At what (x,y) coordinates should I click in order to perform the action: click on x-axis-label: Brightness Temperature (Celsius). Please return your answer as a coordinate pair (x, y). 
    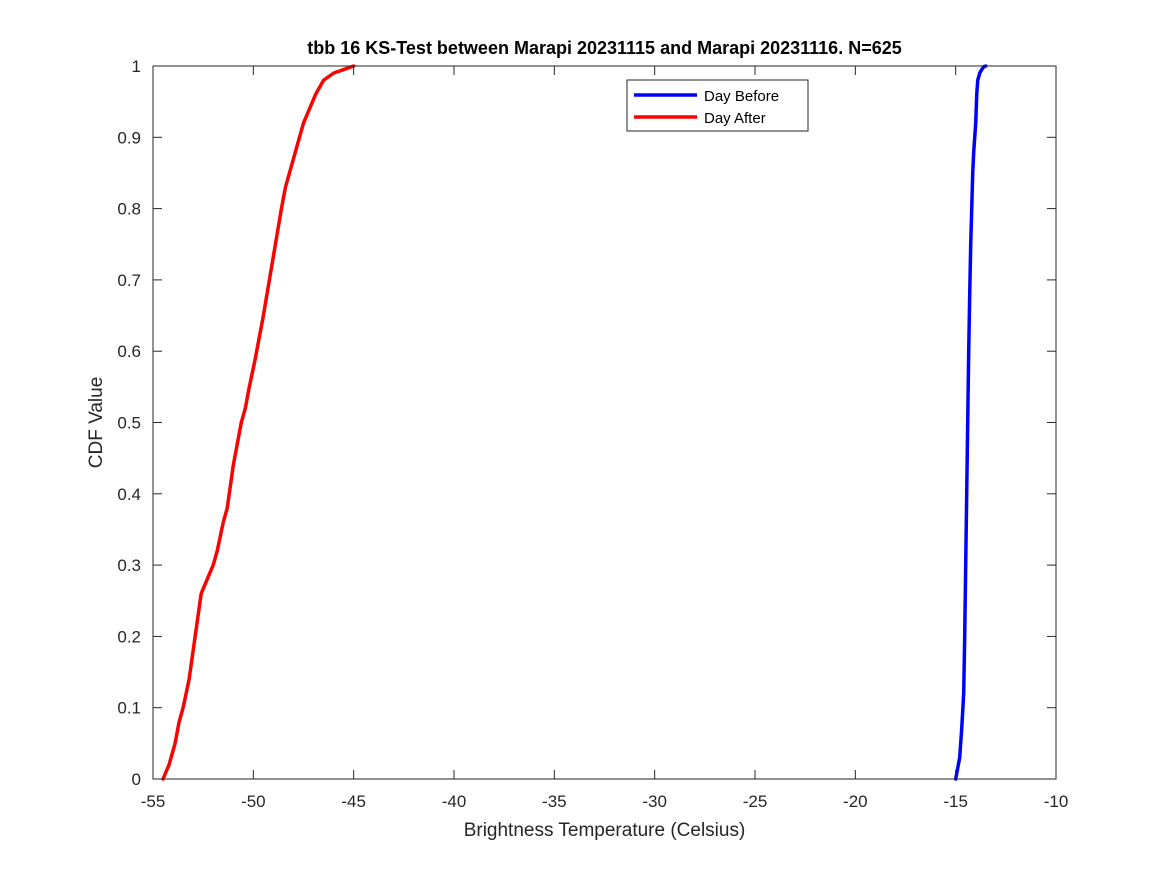
    Looking at the image, I should click on (605, 830).